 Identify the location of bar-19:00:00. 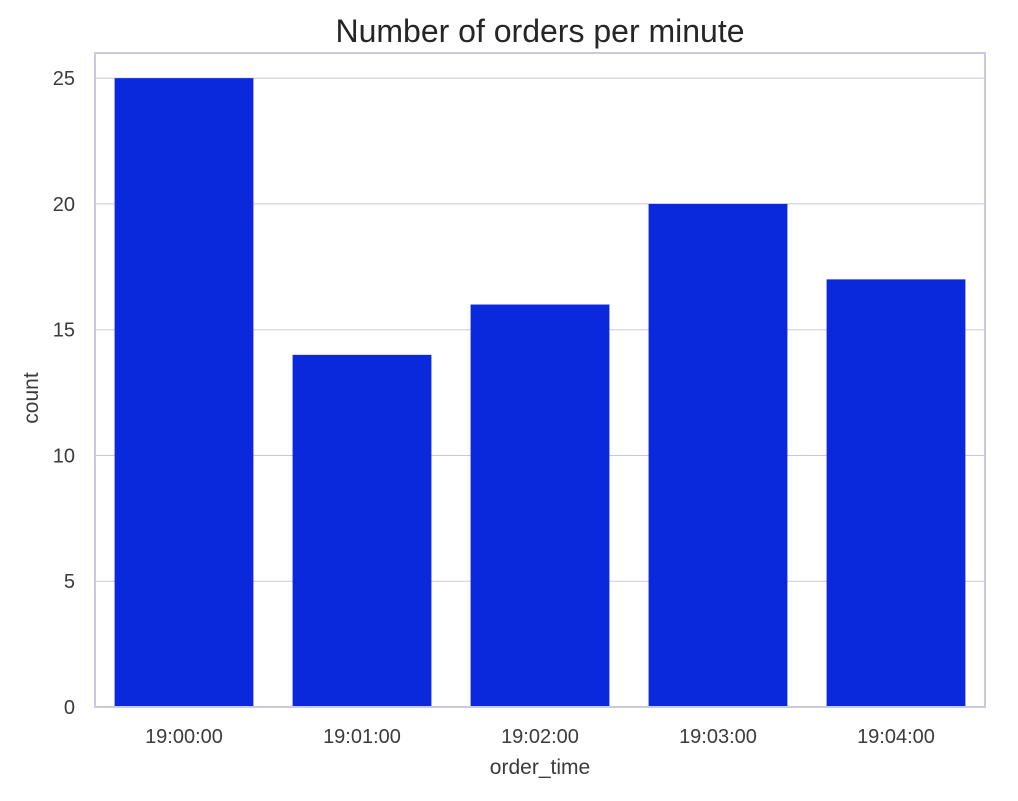
(184, 392).